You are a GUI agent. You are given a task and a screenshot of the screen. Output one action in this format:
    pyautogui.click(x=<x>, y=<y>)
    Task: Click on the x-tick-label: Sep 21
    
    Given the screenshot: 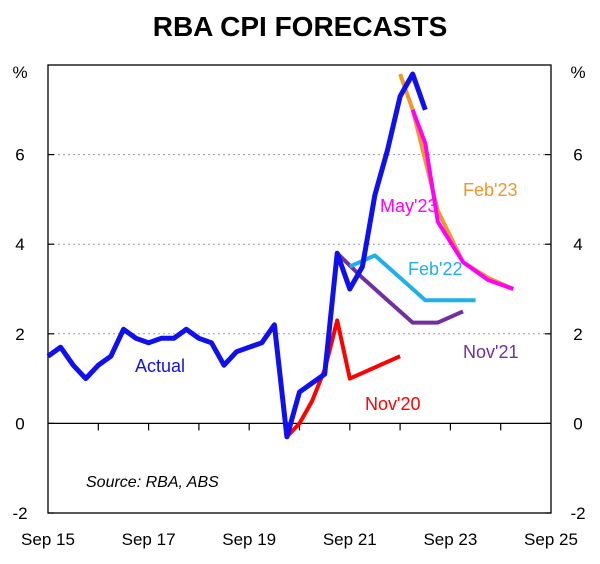 What is the action you would take?
    pyautogui.click(x=350, y=539)
    